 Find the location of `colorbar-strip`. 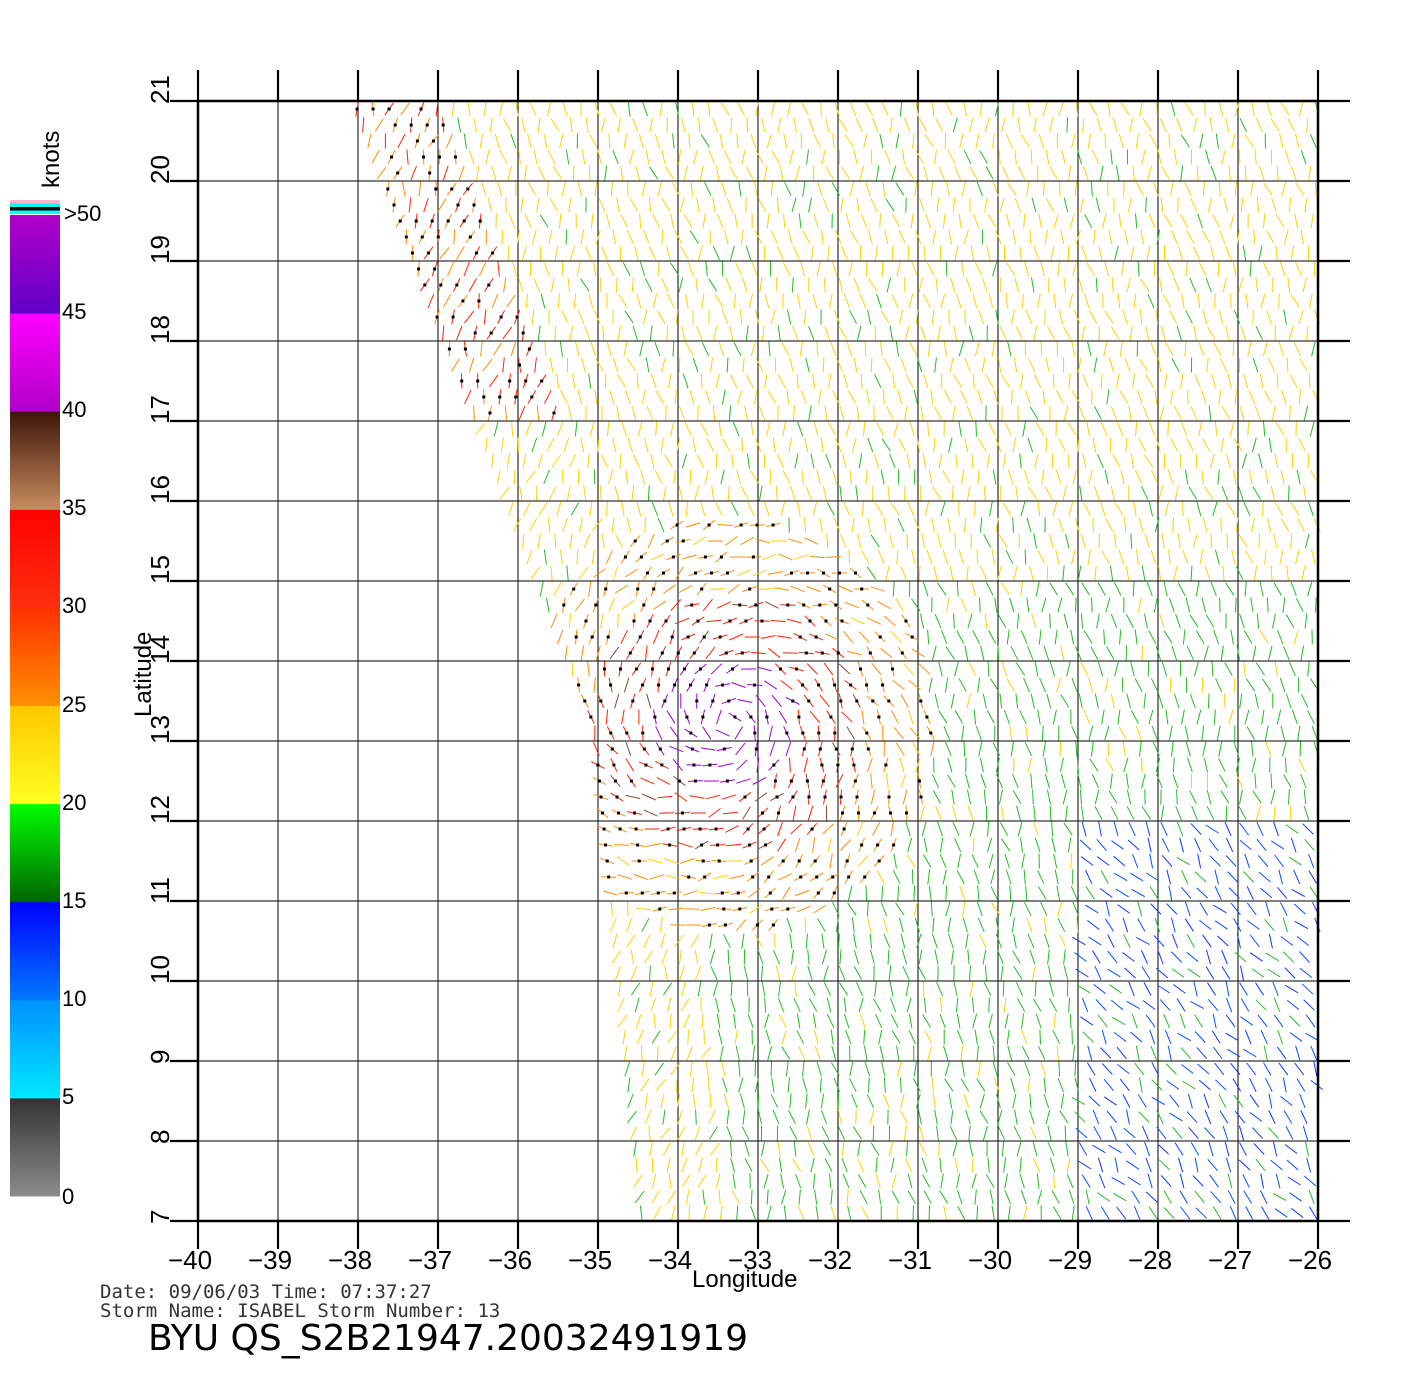

colorbar-strip is located at coordinates (35, 202).